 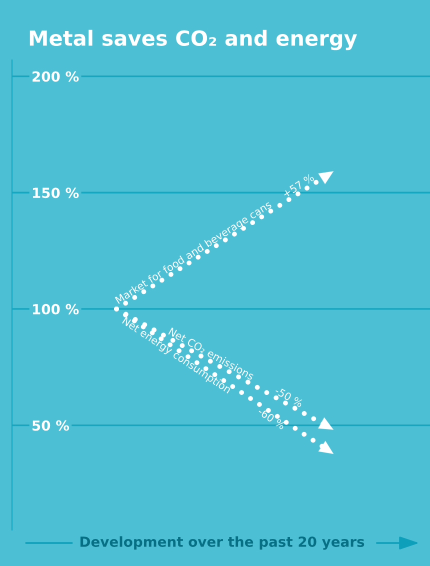 What do you see at coordinates (55, 76) in the screenshot?
I see `y-tick-label: 200 %` at bounding box center [55, 76].